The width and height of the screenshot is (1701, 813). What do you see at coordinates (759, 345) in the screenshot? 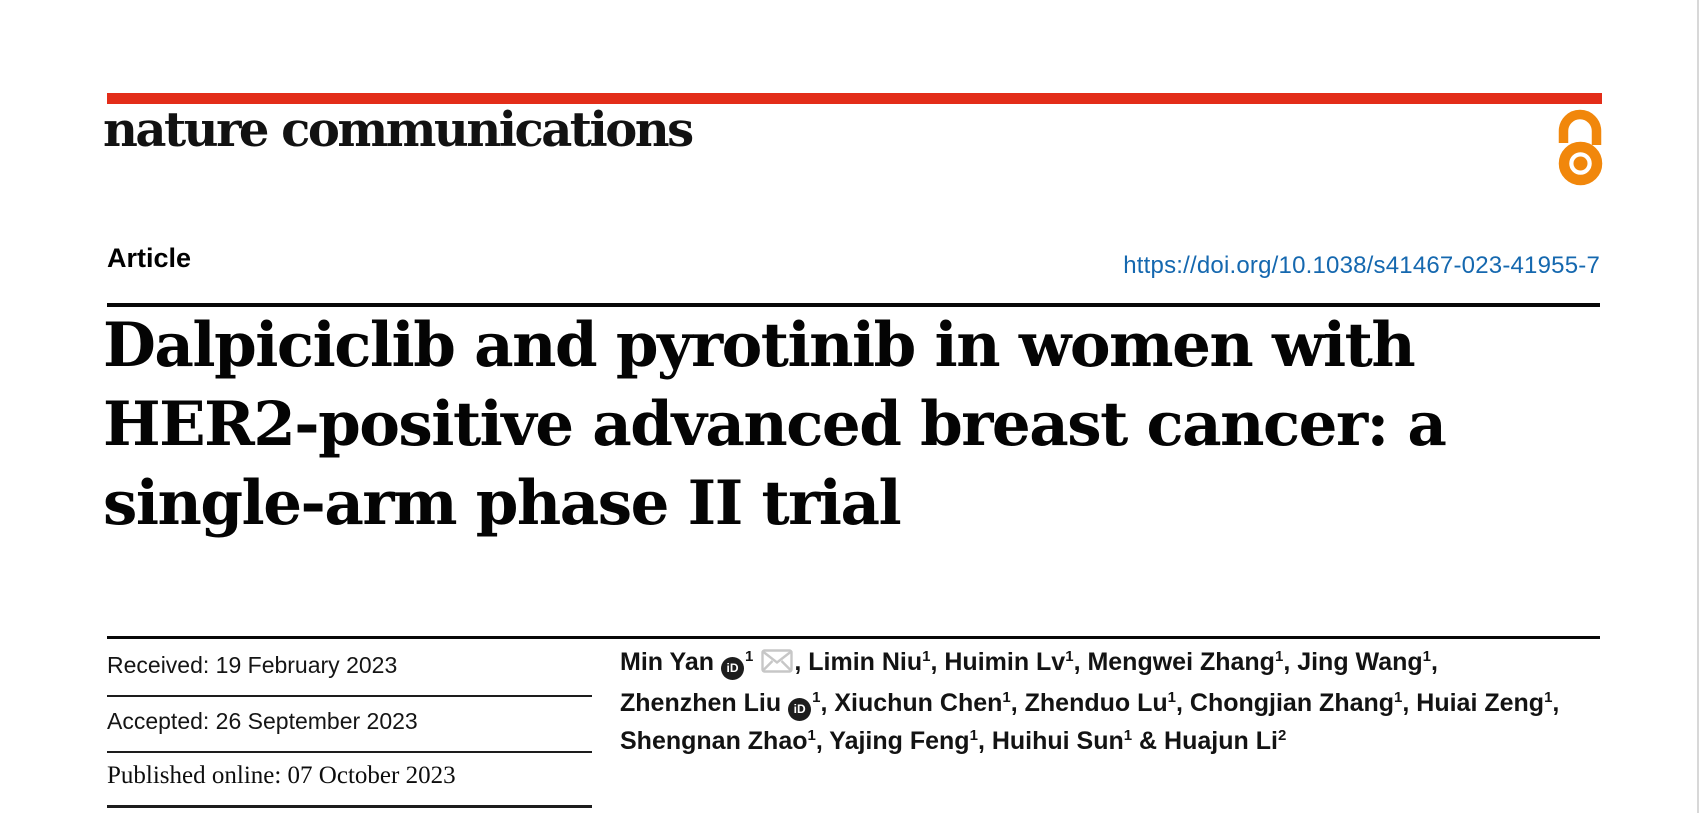
I see `title-line-1: Dalpiciclib and pyrotinib in women with` at bounding box center [759, 345].